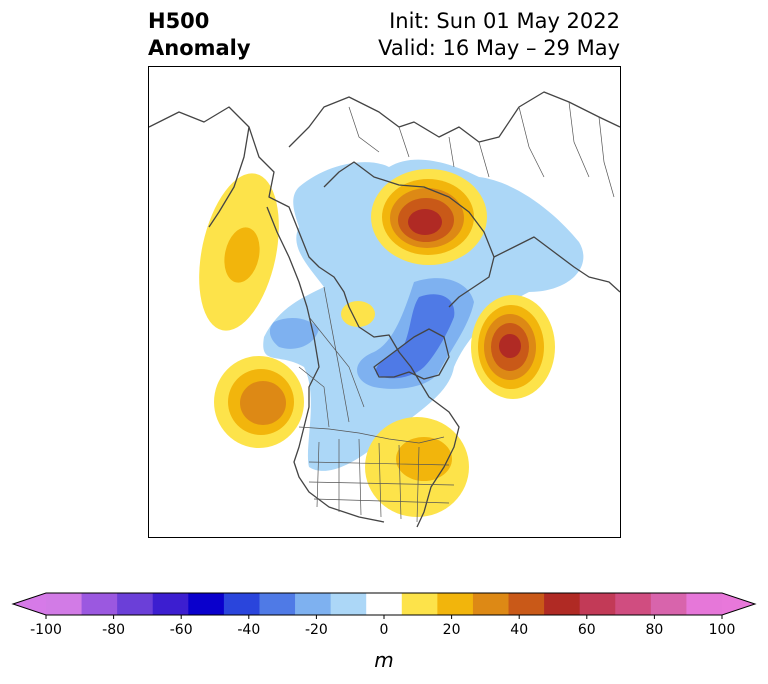 The image size is (768, 684). Describe the element at coordinates (654, 630) in the screenshot. I see `colorbar-tick-label: 80` at that location.